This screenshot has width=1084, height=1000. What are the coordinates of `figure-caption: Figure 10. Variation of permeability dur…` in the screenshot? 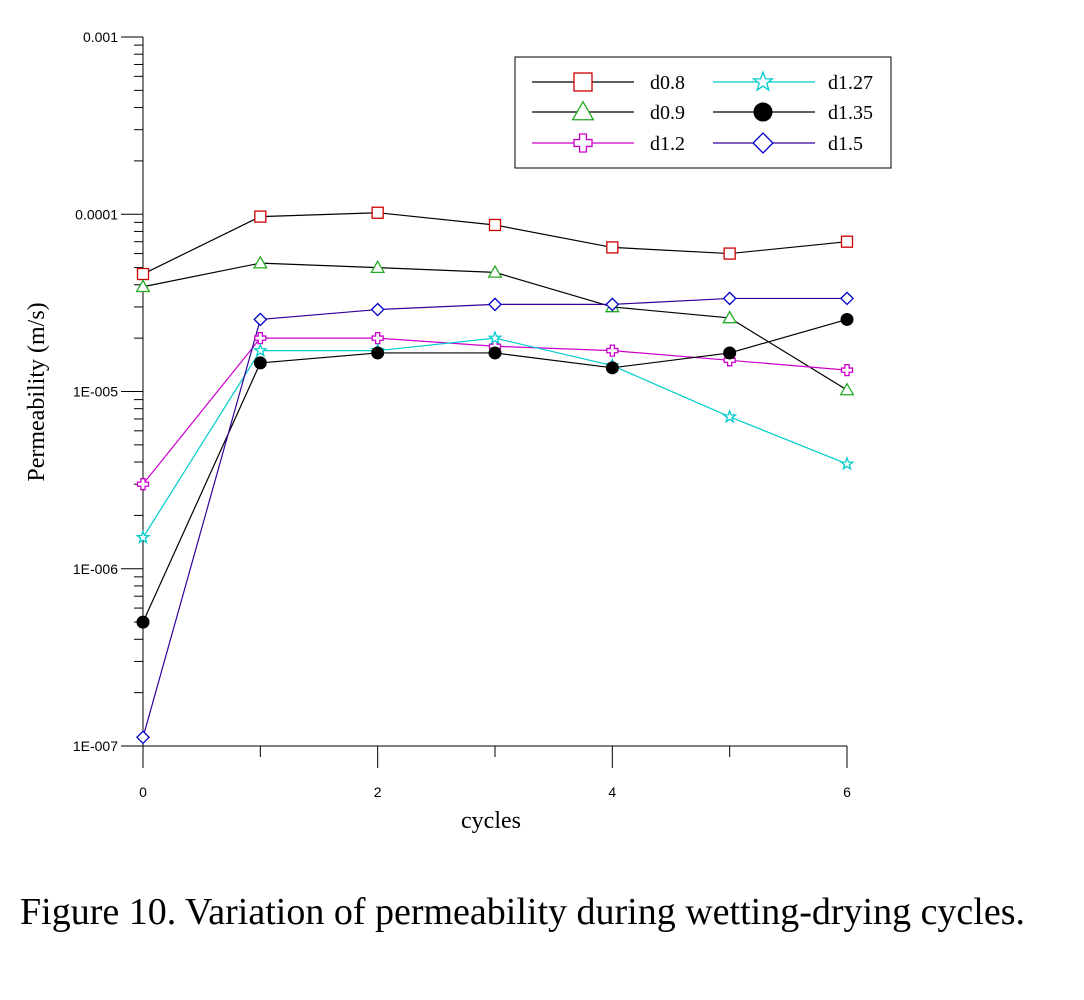 It's located at (523, 912).